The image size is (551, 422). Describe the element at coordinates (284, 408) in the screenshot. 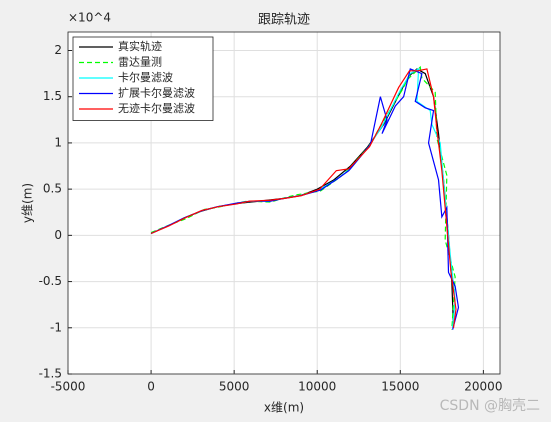

I see `x-axis-label: x维(m)` at that location.